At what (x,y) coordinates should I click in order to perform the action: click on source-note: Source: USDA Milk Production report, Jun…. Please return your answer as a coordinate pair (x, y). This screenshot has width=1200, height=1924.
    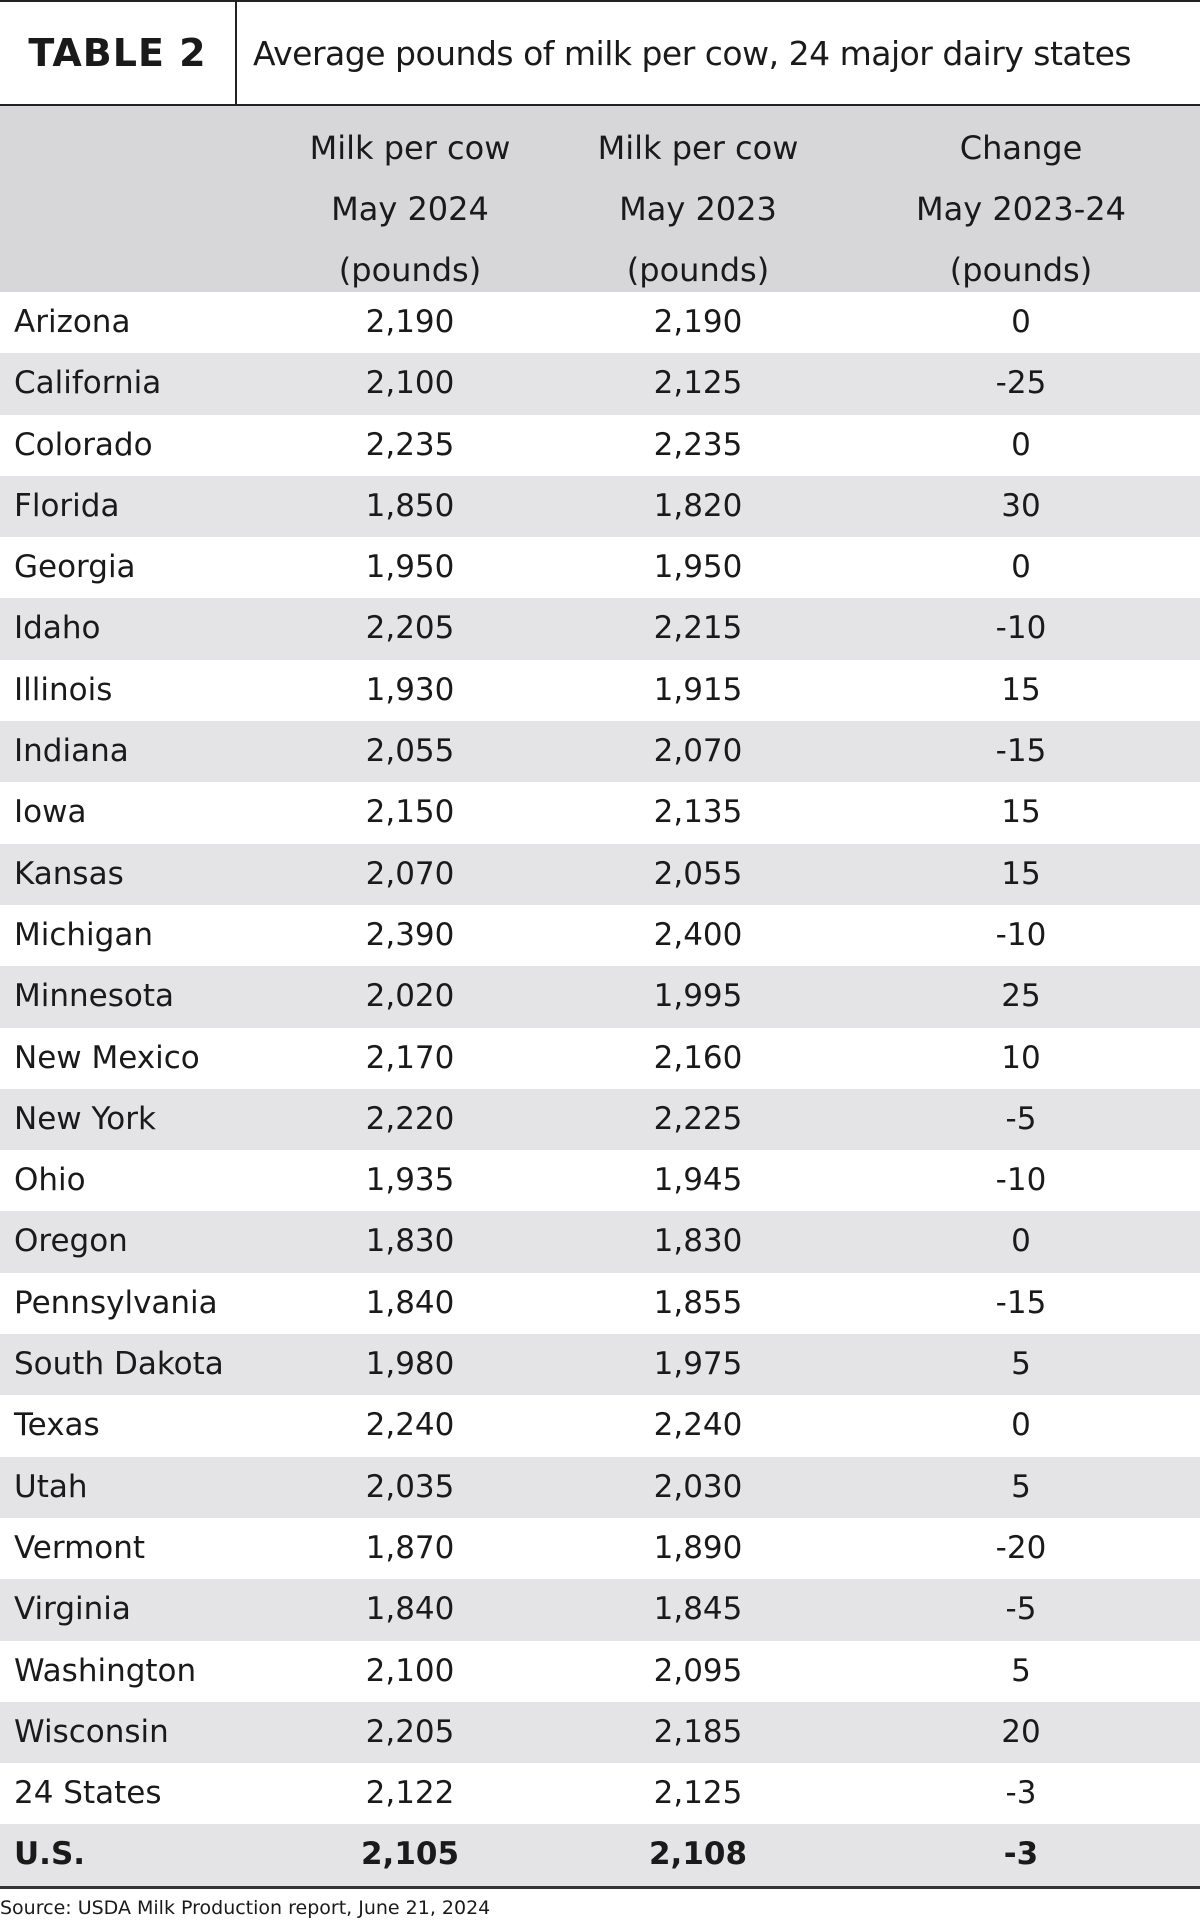
    Looking at the image, I should click on (245, 1908).